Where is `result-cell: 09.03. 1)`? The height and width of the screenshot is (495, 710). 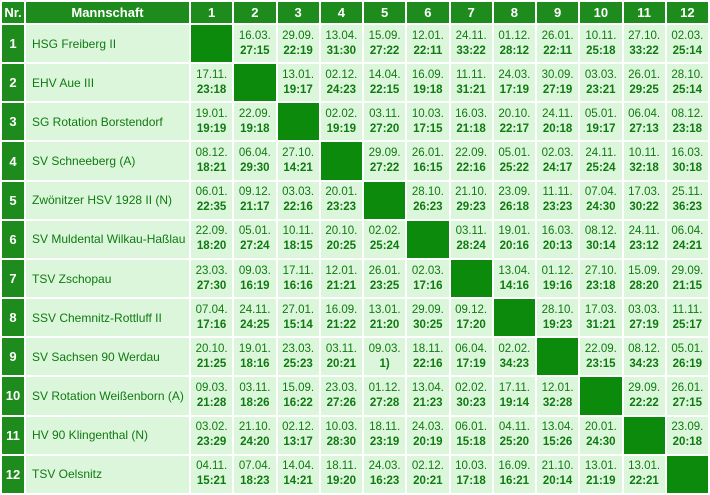
result-cell: 09.03. 1) is located at coordinates (385, 357).